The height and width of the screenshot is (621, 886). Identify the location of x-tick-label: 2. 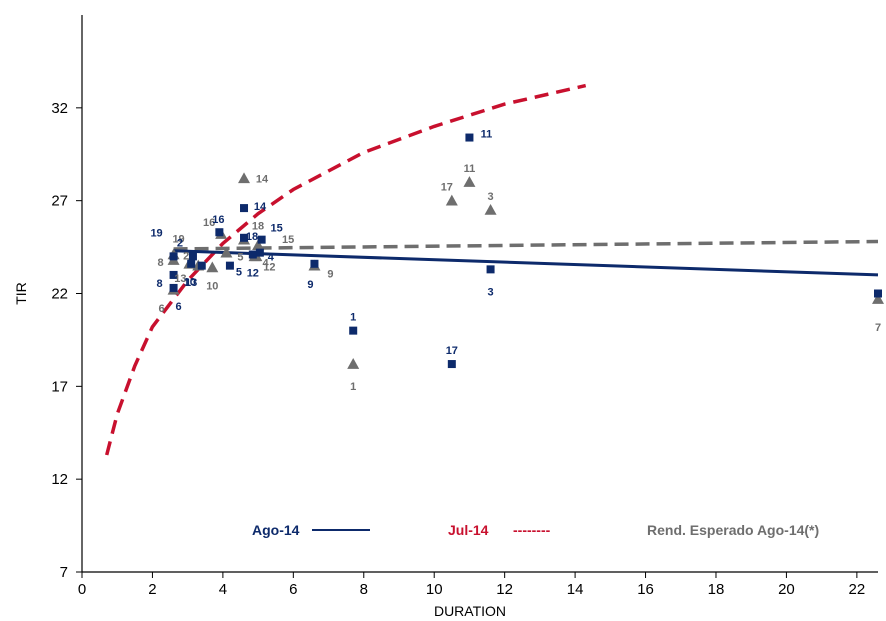
(152, 589).